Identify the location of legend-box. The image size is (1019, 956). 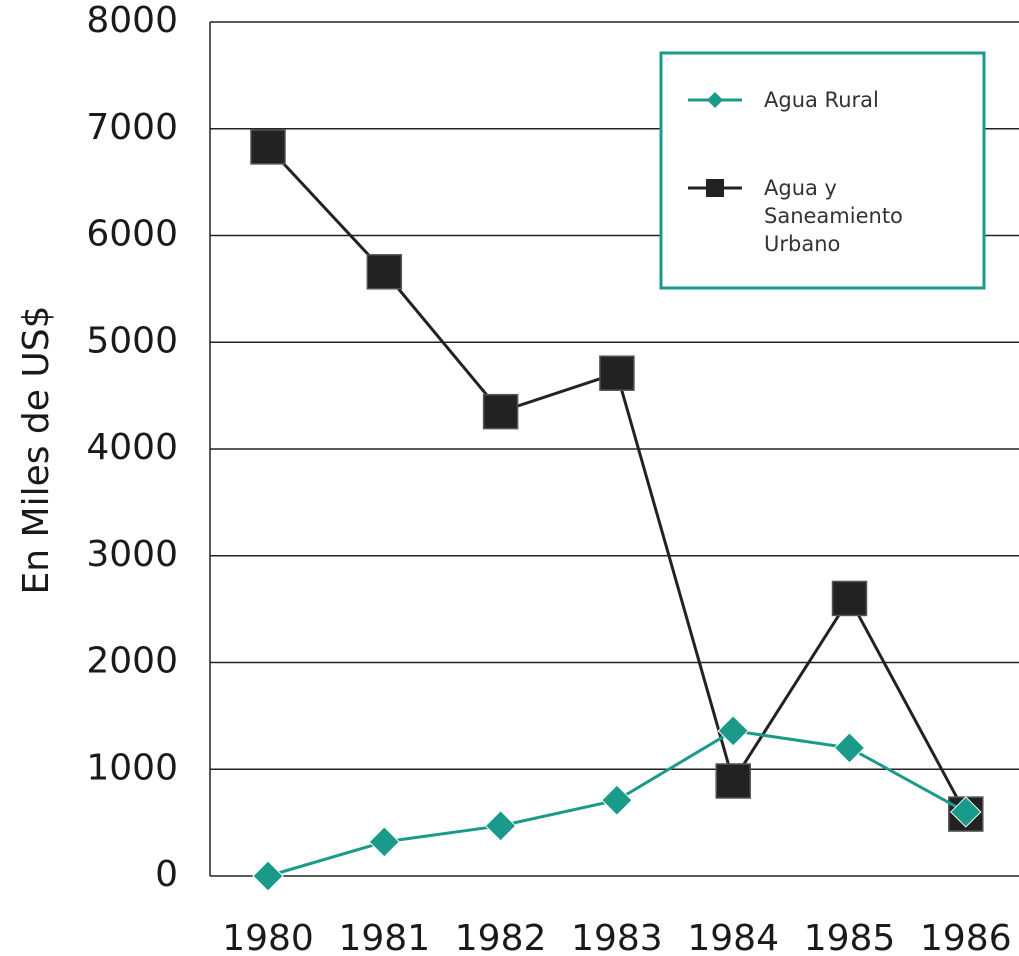
(822, 170).